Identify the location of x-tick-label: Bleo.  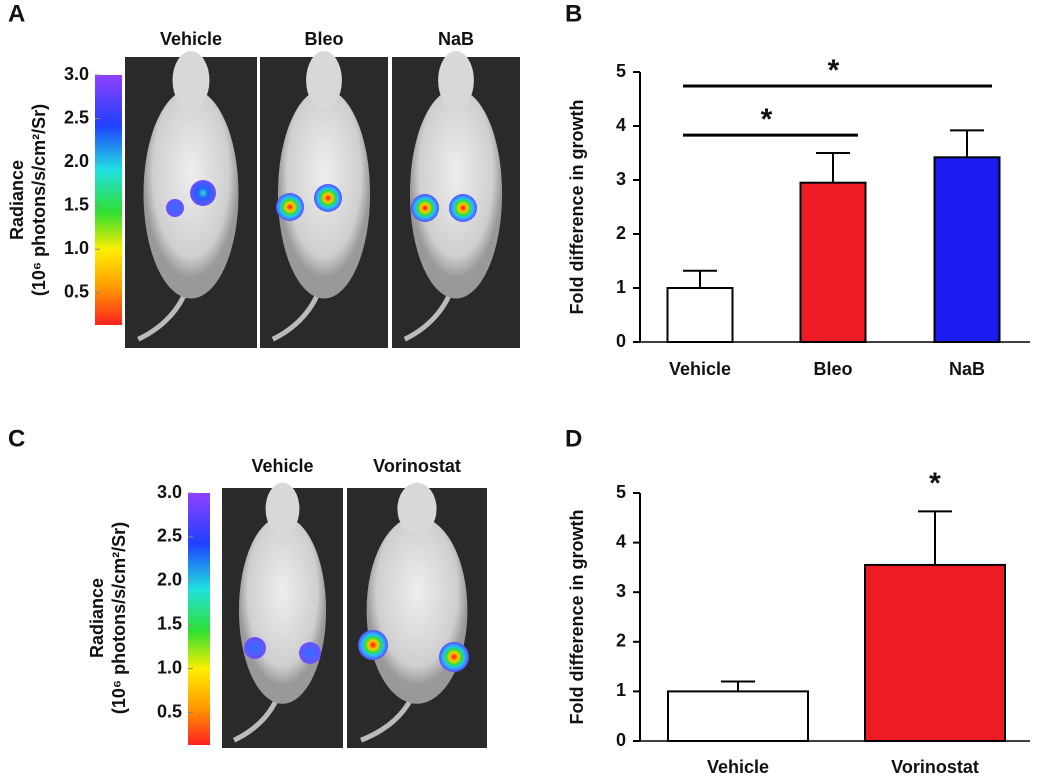
(832, 369).